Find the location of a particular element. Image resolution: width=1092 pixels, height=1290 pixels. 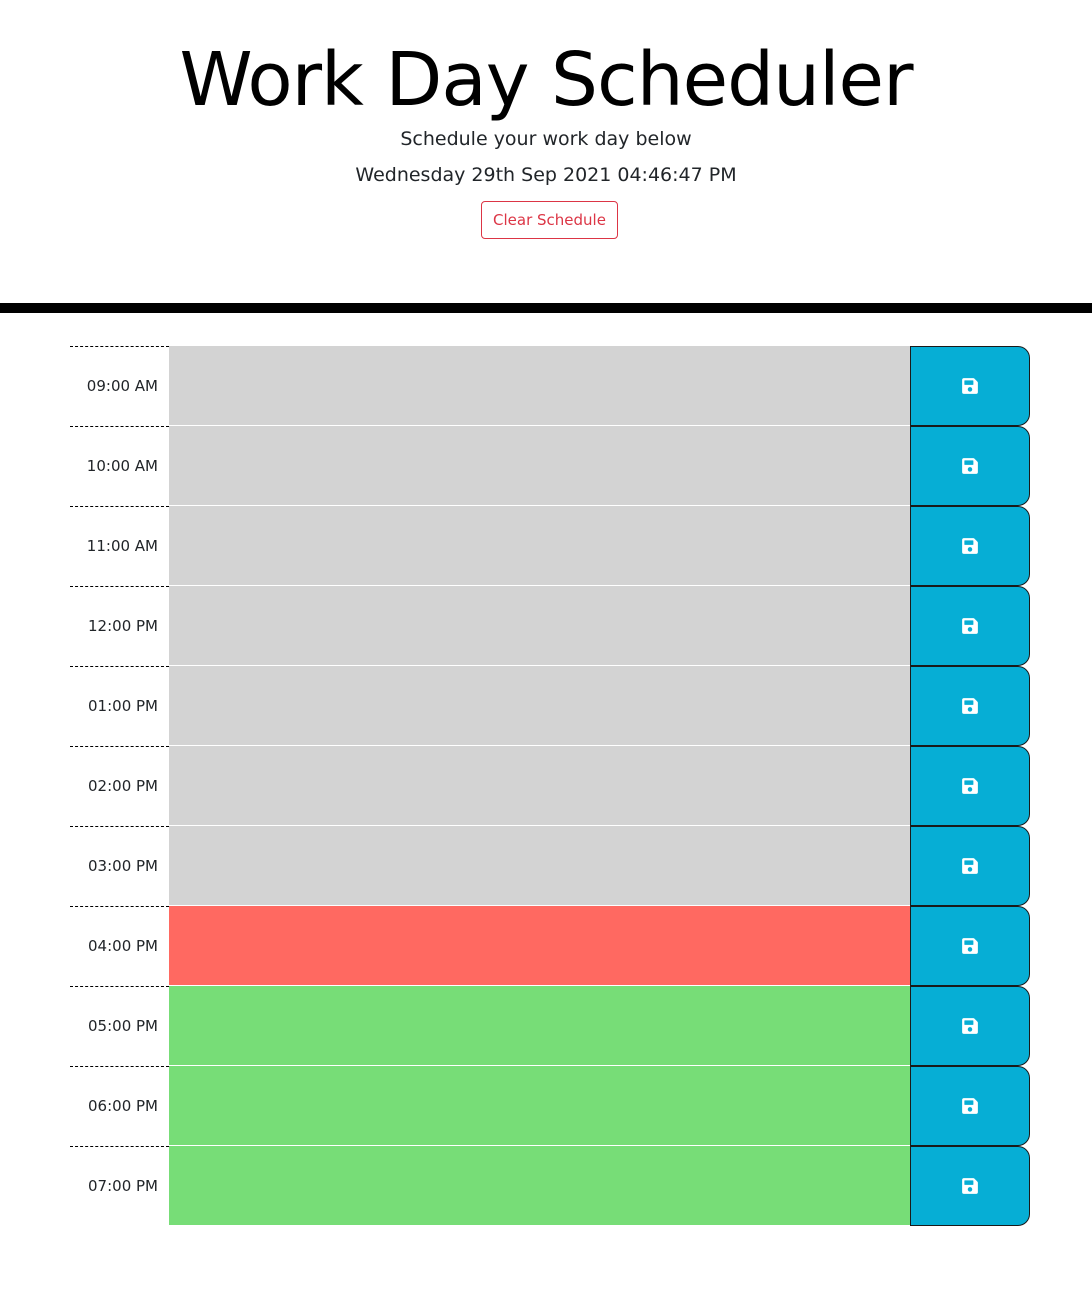

hour-label: 10:00 AM is located at coordinates (119, 466).